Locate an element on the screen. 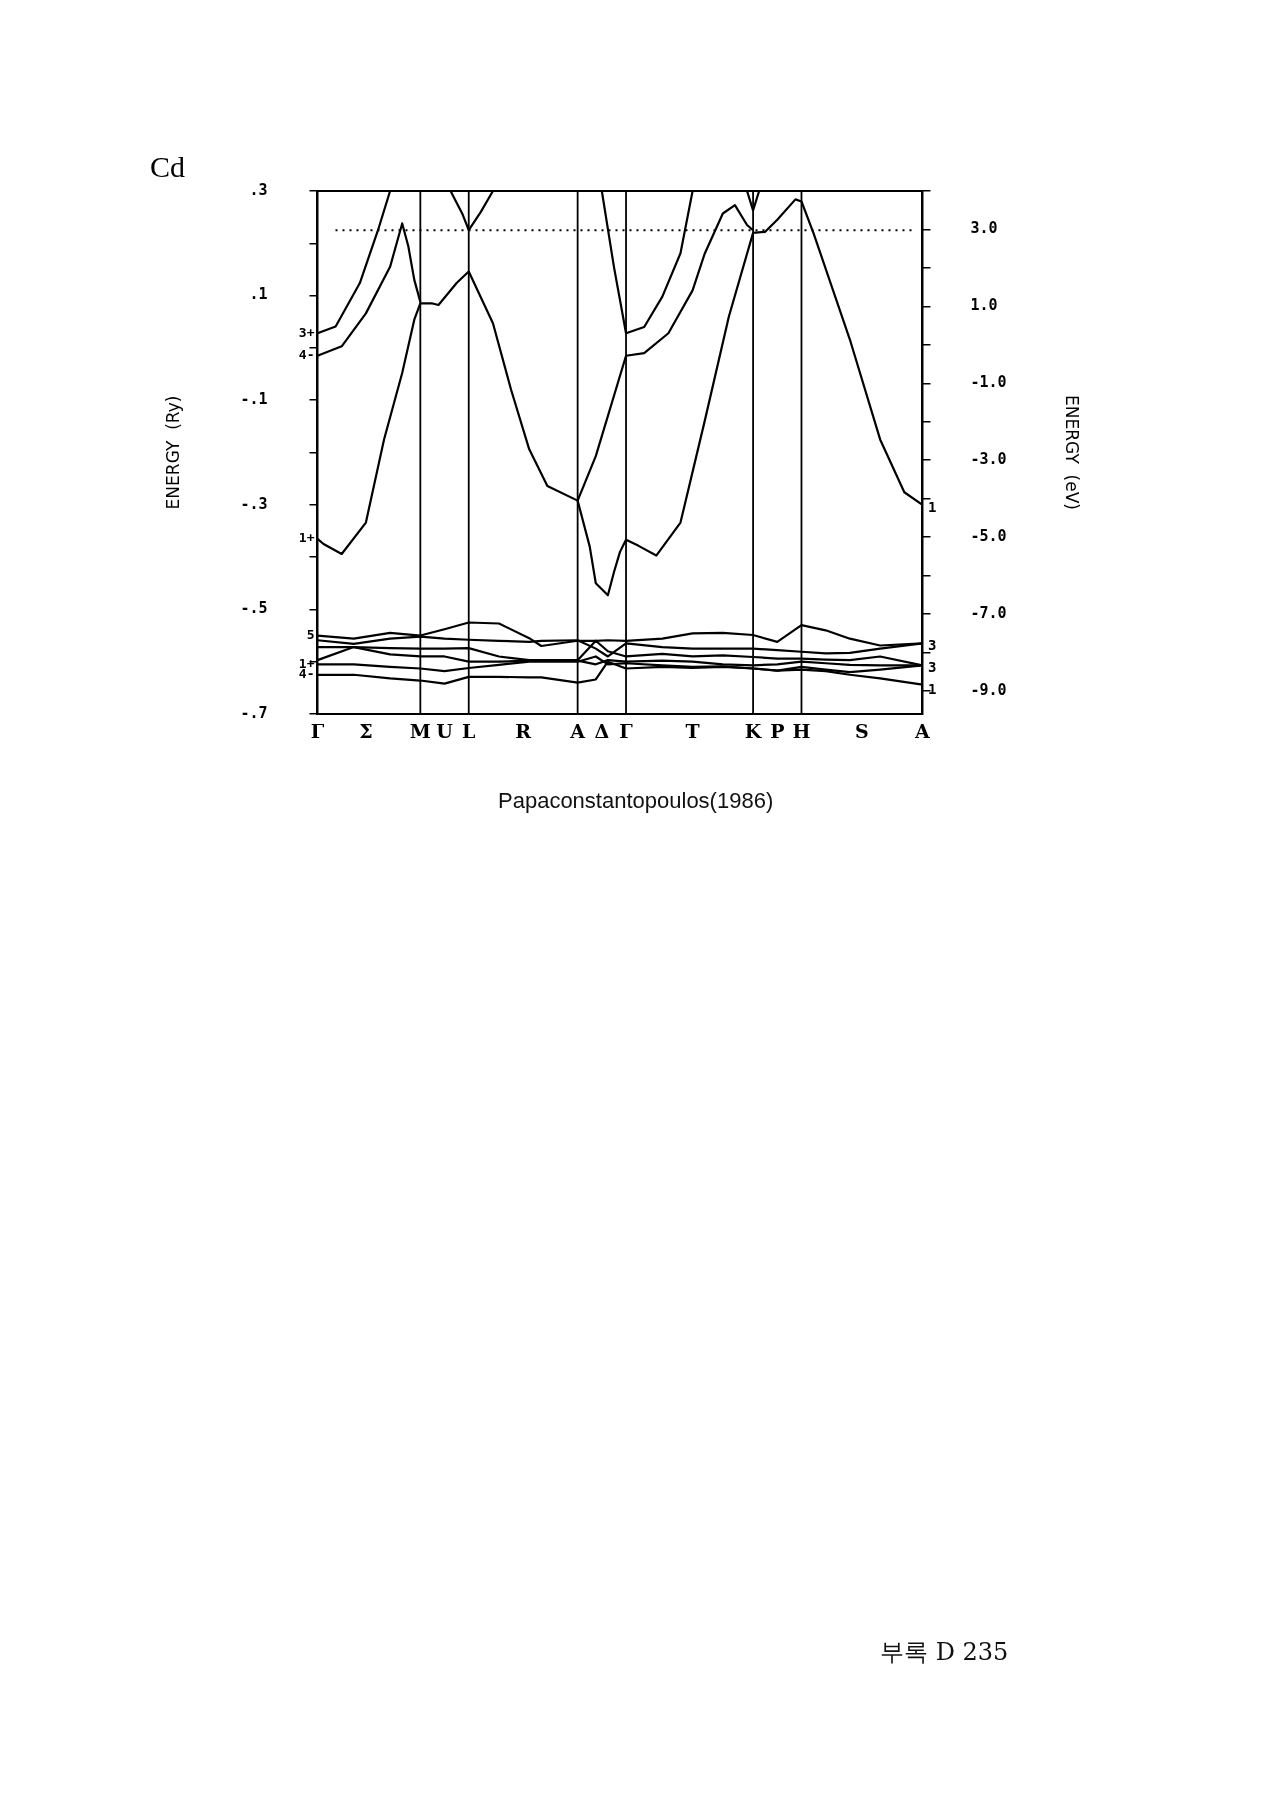 The width and height of the screenshot is (1266, 1806). y2-tick-label: -5.0 is located at coordinates (988, 535).